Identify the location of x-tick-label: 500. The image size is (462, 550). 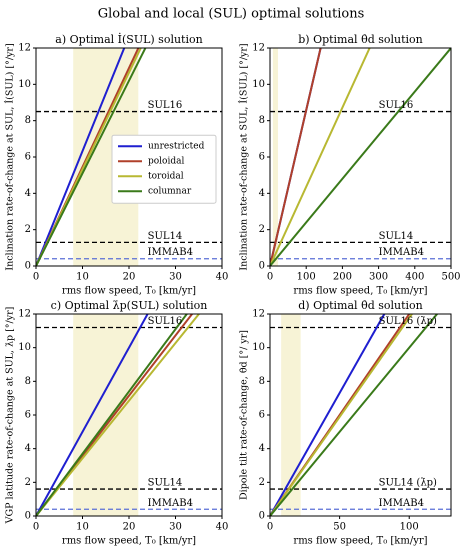
(450, 277).